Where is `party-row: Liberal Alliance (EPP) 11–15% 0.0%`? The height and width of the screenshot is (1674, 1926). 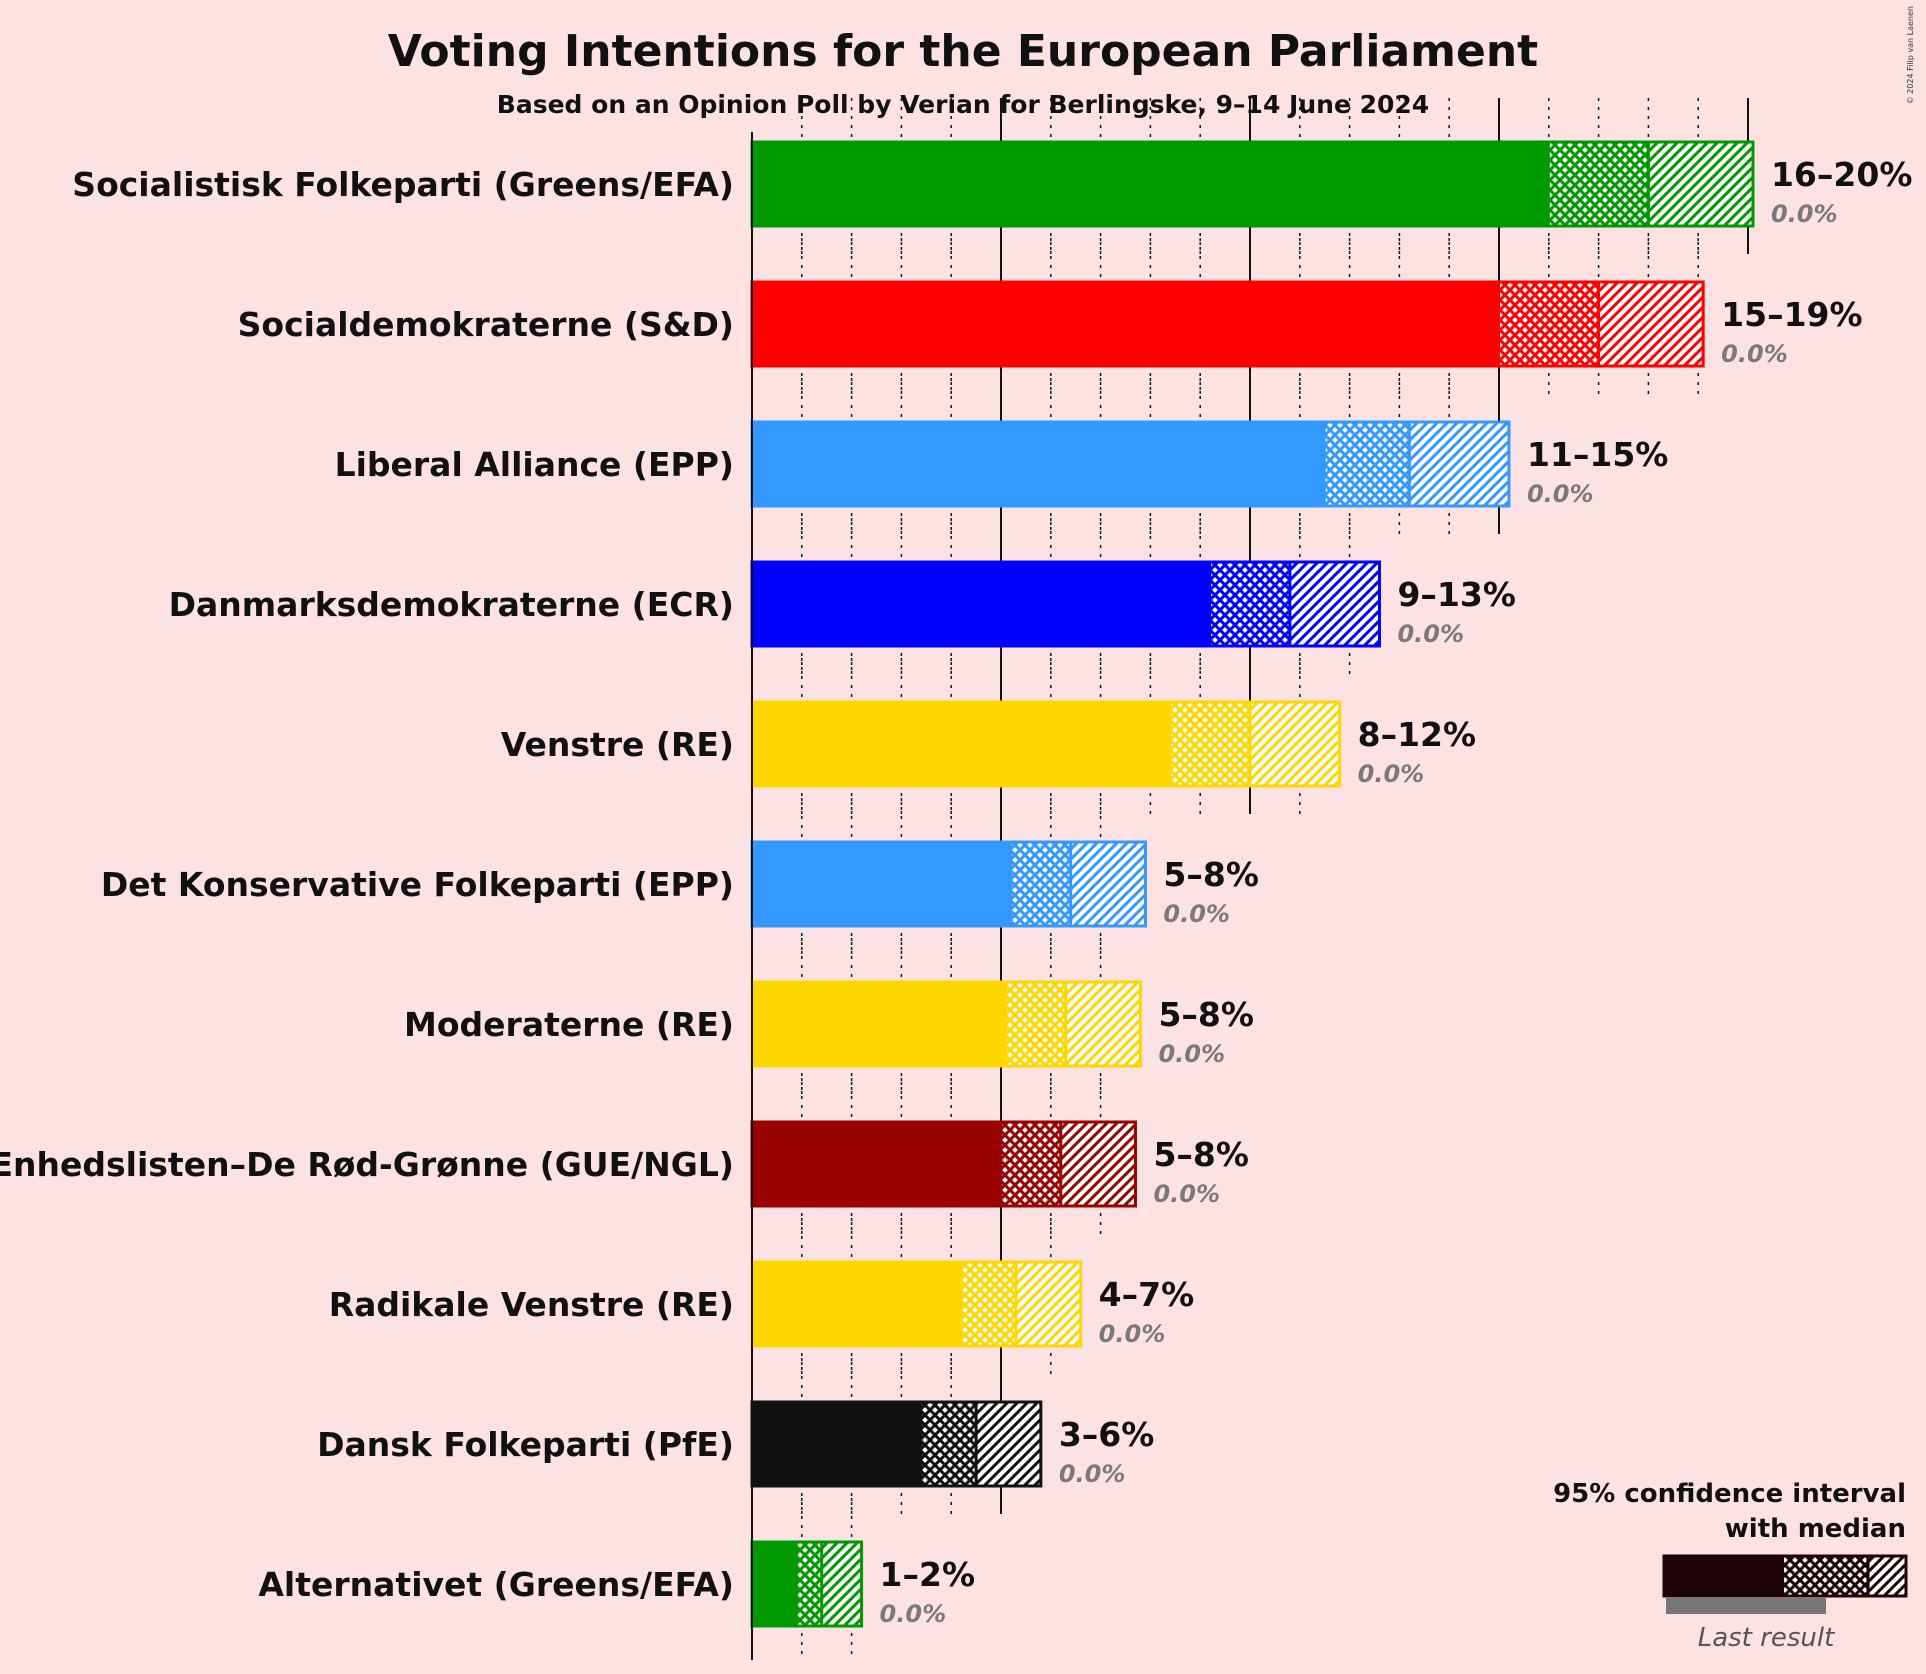
party-row: Liberal Alliance (EPP) 11–15% 0.0% is located at coordinates (1001, 464).